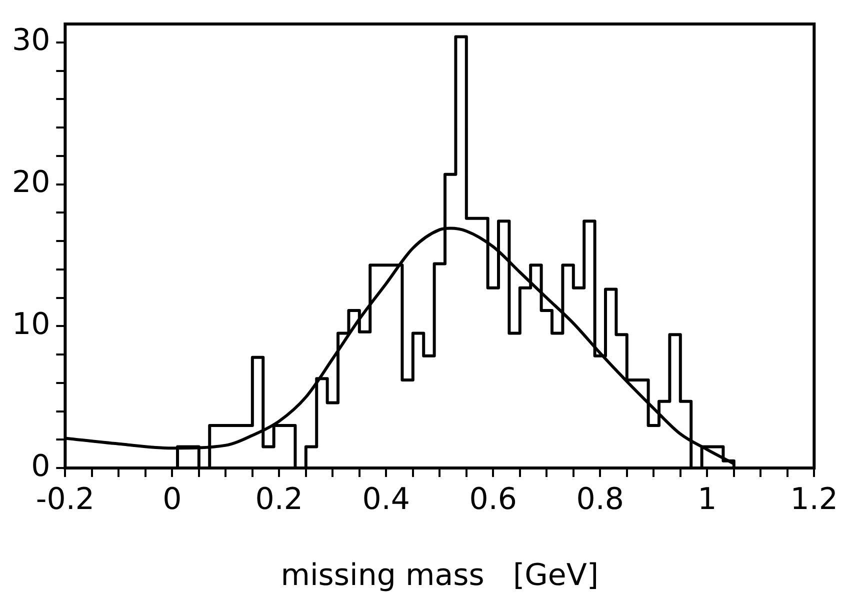 This screenshot has width=844, height=613. What do you see at coordinates (600, 499) in the screenshot?
I see `x-tick-label: 0.8` at bounding box center [600, 499].